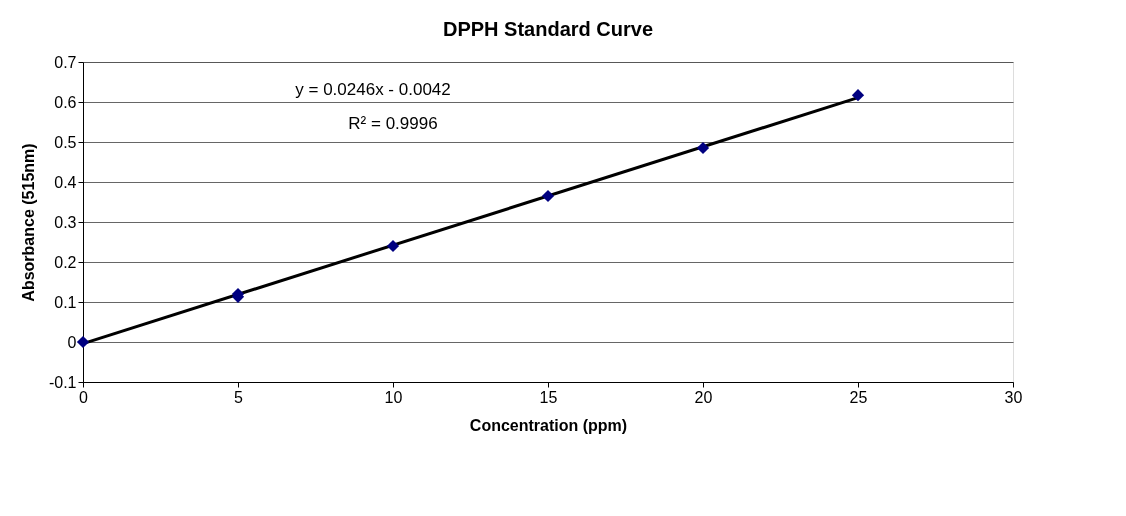 This screenshot has height=516, width=1126. Describe the element at coordinates (393, 123) in the screenshot. I see `annotation: R² = 0.9996` at that location.